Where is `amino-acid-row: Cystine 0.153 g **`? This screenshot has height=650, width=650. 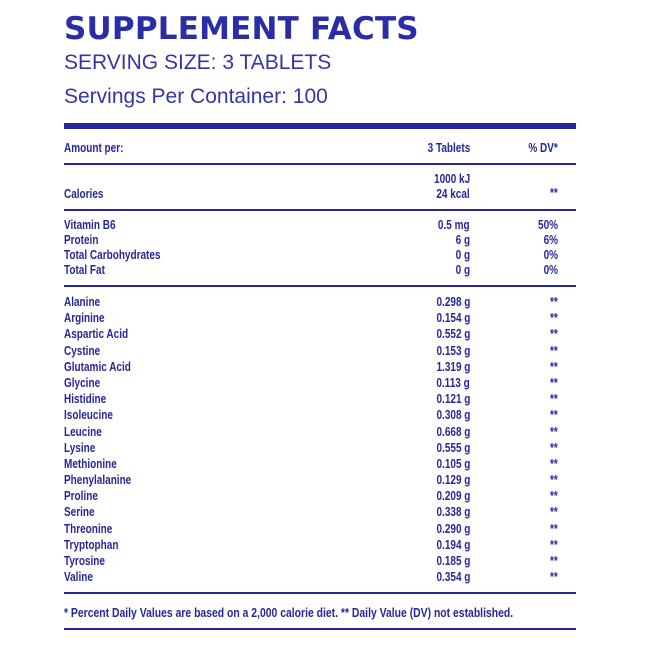 amino-acid-row: Cystine 0.153 g ** is located at coordinates (320, 351).